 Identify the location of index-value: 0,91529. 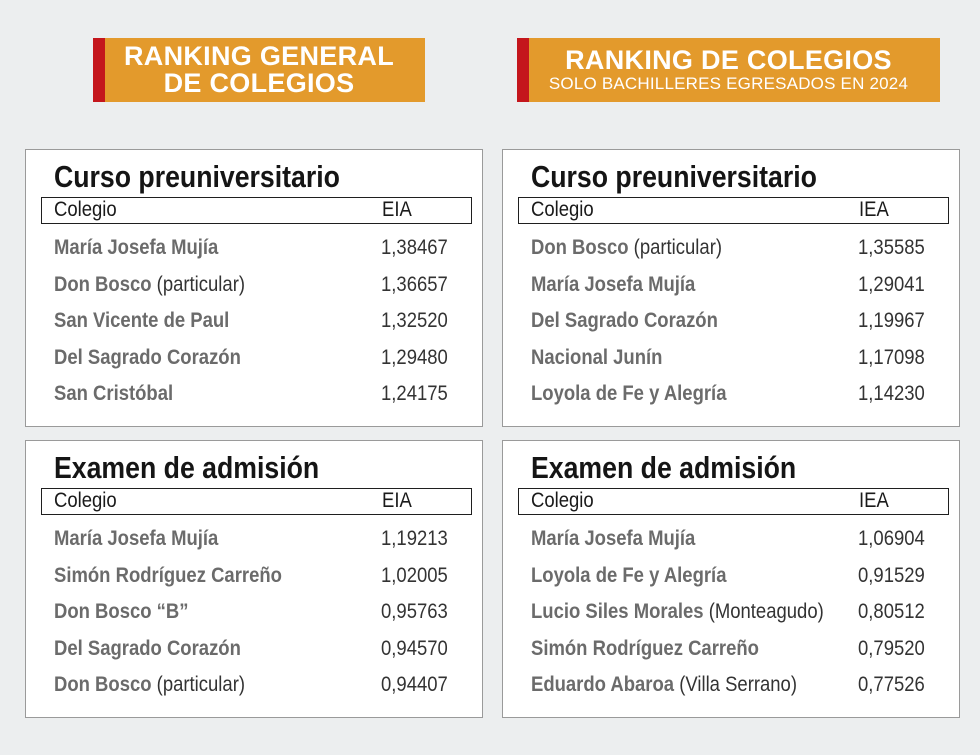
(891, 575).